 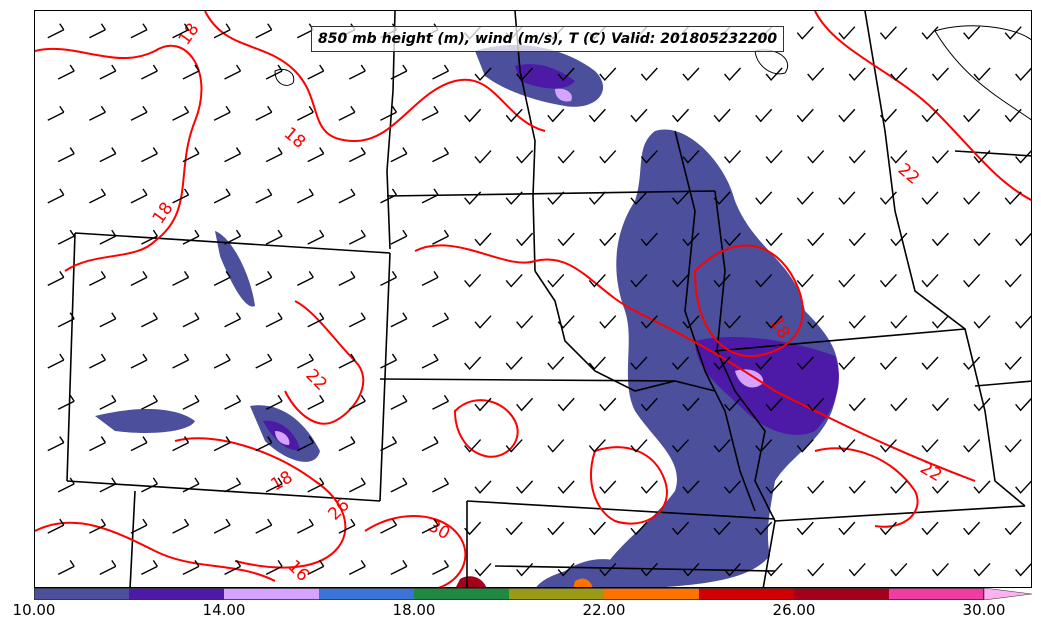 I want to click on boundary-mo-river, so click(x=625, y=331).